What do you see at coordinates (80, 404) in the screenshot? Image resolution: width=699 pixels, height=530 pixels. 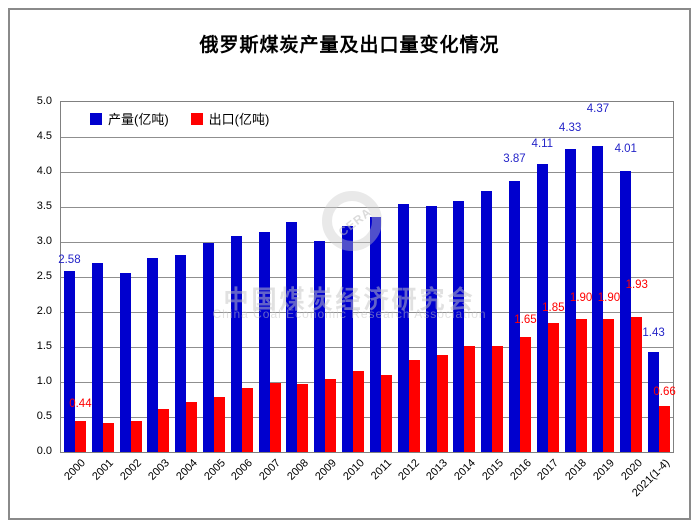 I see `data-label-export-2000: 0.44` at bounding box center [80, 404].